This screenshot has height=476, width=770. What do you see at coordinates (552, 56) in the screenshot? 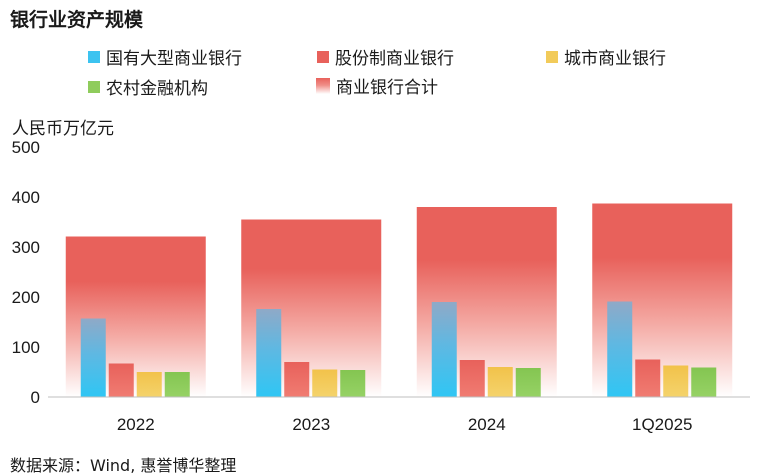
I see `legend-swatch-city-commercial` at bounding box center [552, 56].